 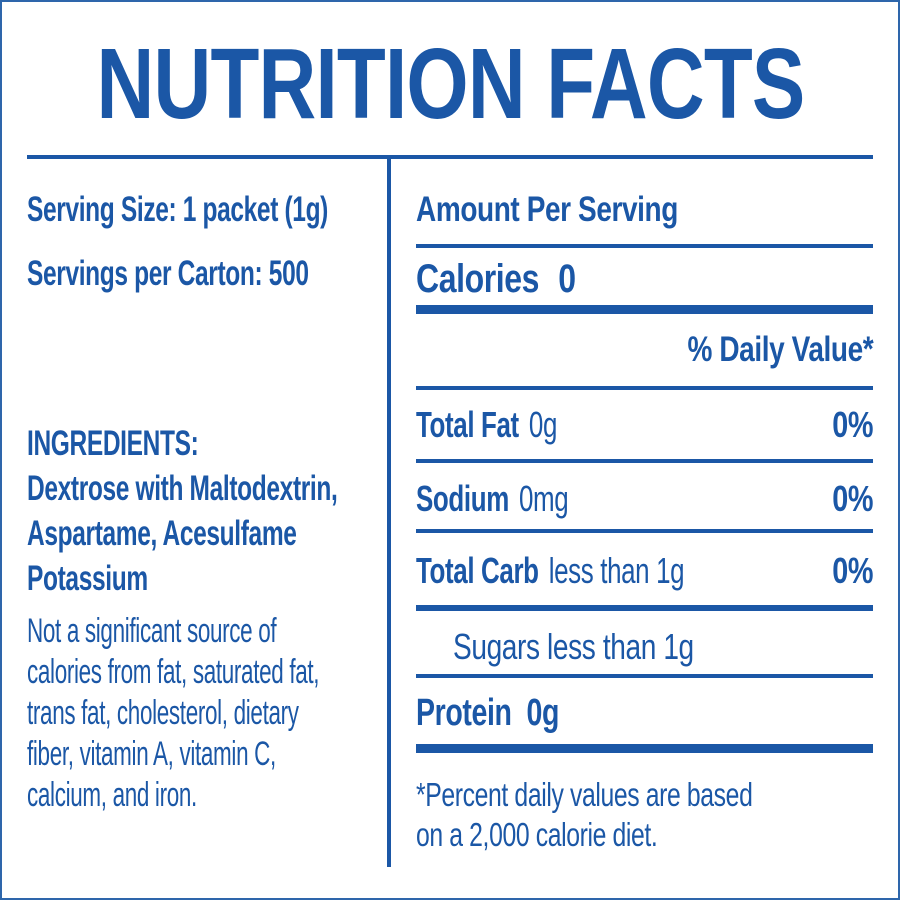 I want to click on disclaimer-line: trans fat, cholesterol, dietary, so click(x=163, y=713).